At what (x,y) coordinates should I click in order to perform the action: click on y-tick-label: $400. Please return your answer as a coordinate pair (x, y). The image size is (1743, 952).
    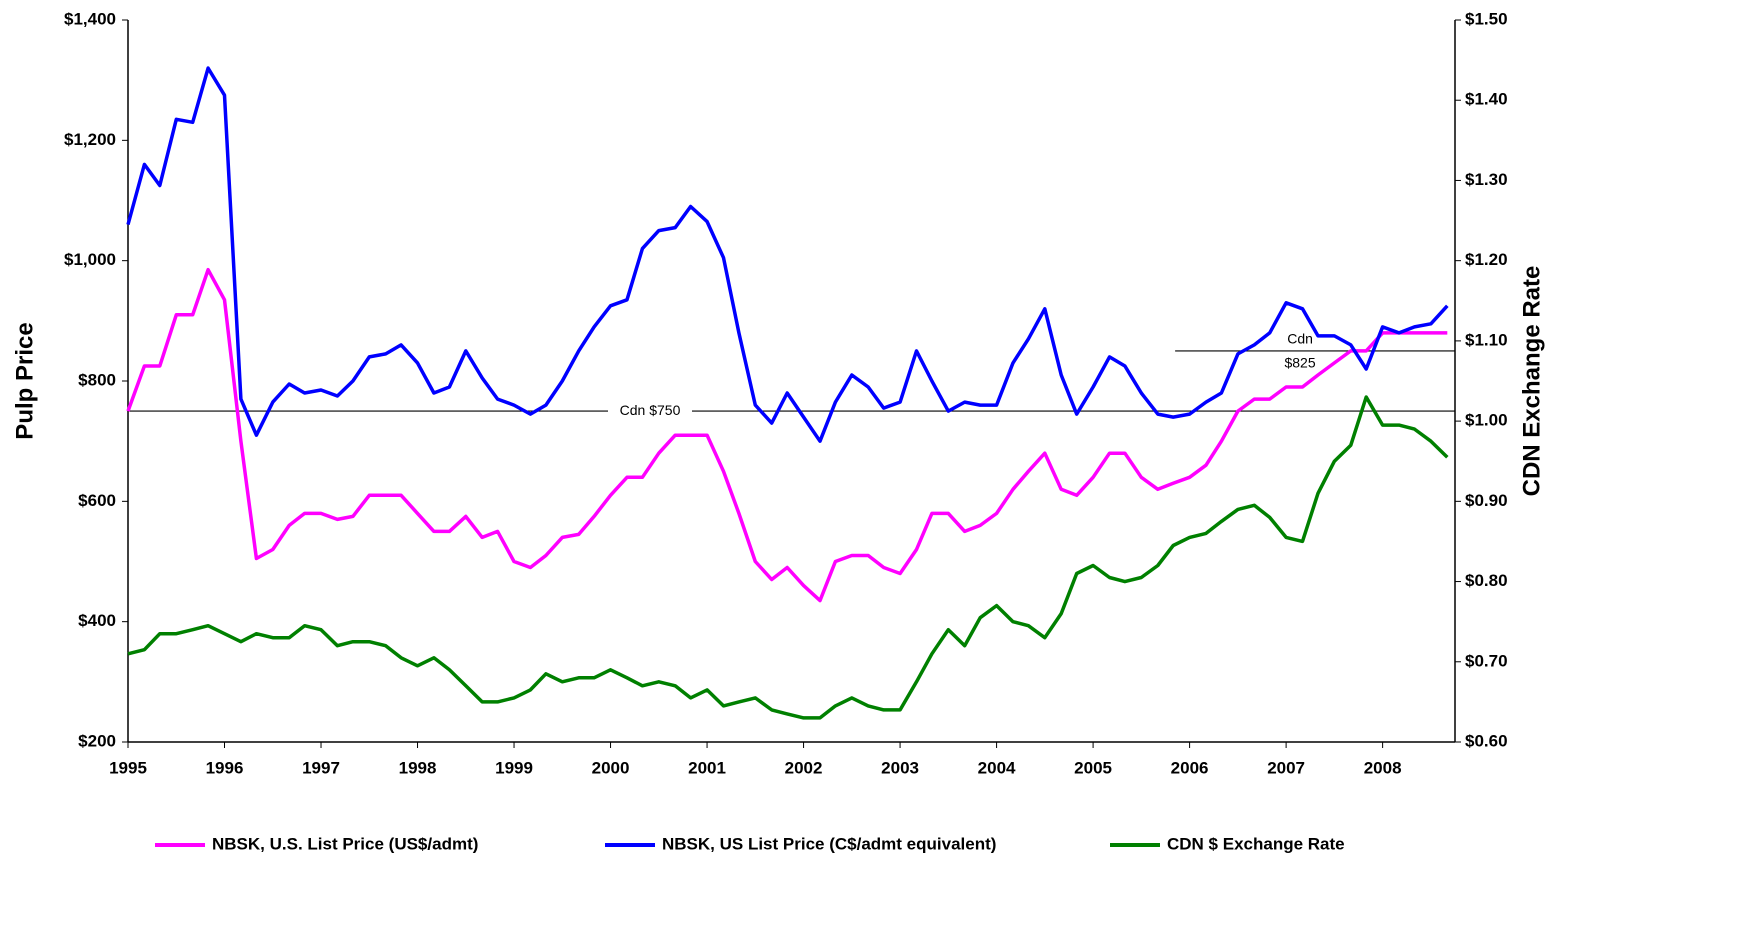
    Looking at the image, I should click on (97, 620).